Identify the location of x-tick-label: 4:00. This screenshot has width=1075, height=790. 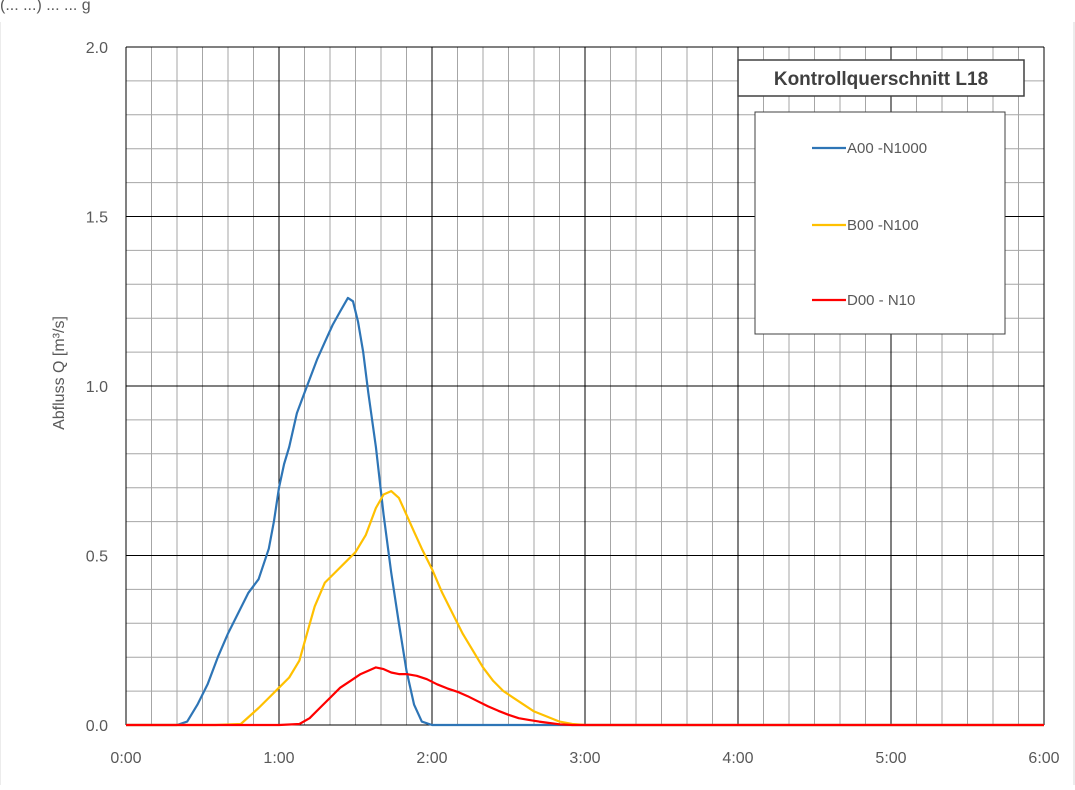
(737, 758).